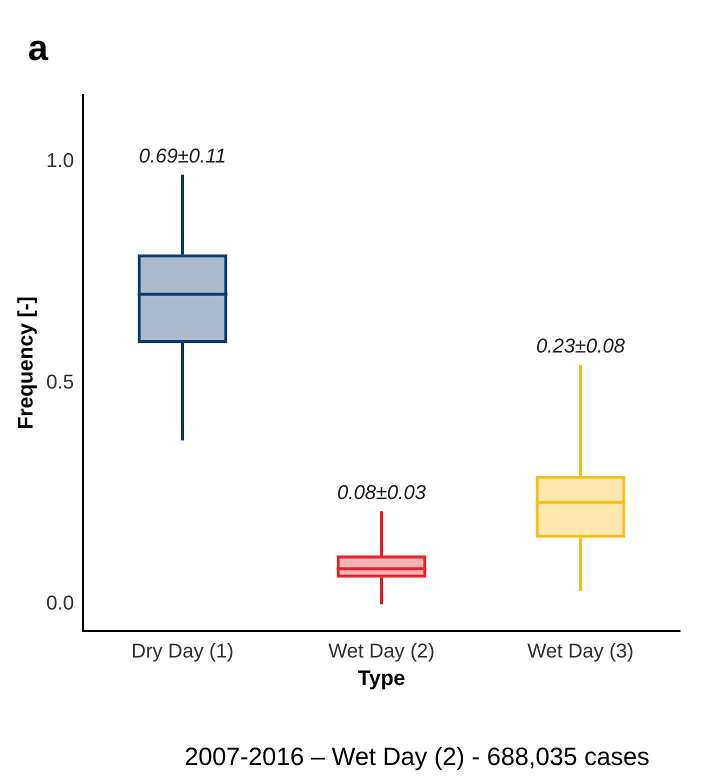 This screenshot has height=777, width=715. What do you see at coordinates (182, 651) in the screenshot?
I see `x-tick-label: Dry Day (1)` at bounding box center [182, 651].